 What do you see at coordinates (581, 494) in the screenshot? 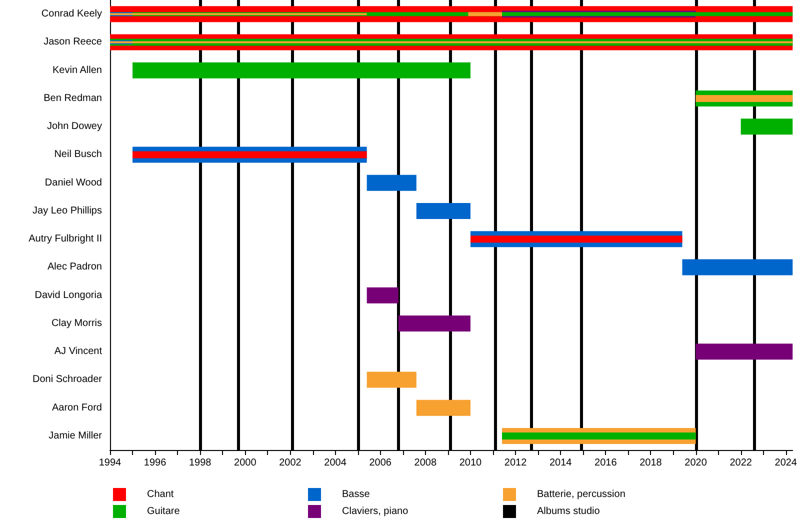
I see `legend-label: Batterie, percussion` at bounding box center [581, 494].